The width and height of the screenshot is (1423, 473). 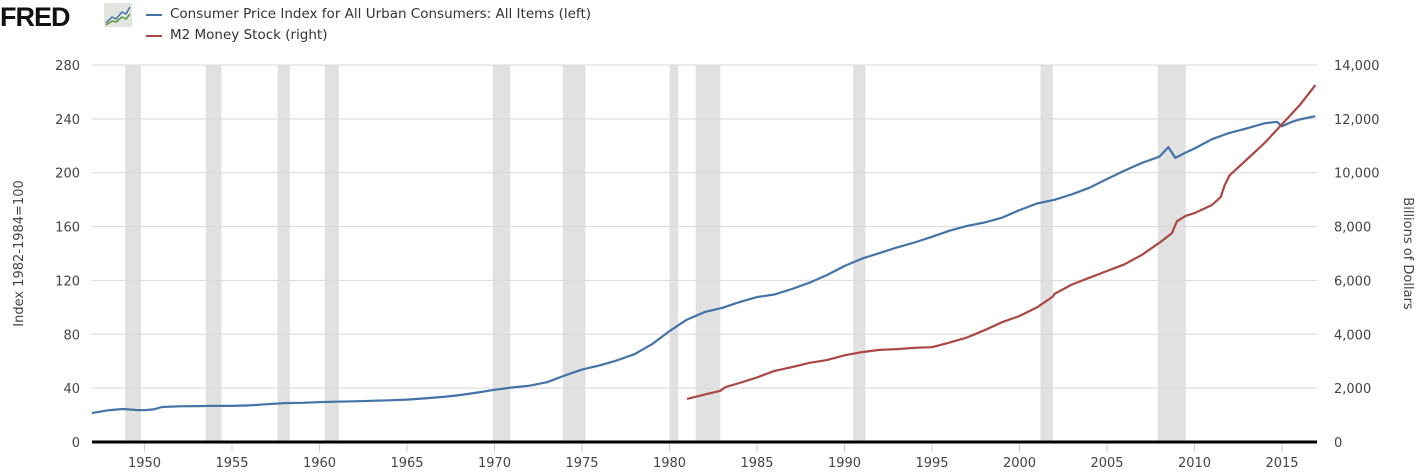 I want to click on y-right-tick-label: 6,000, so click(x=1352, y=281).